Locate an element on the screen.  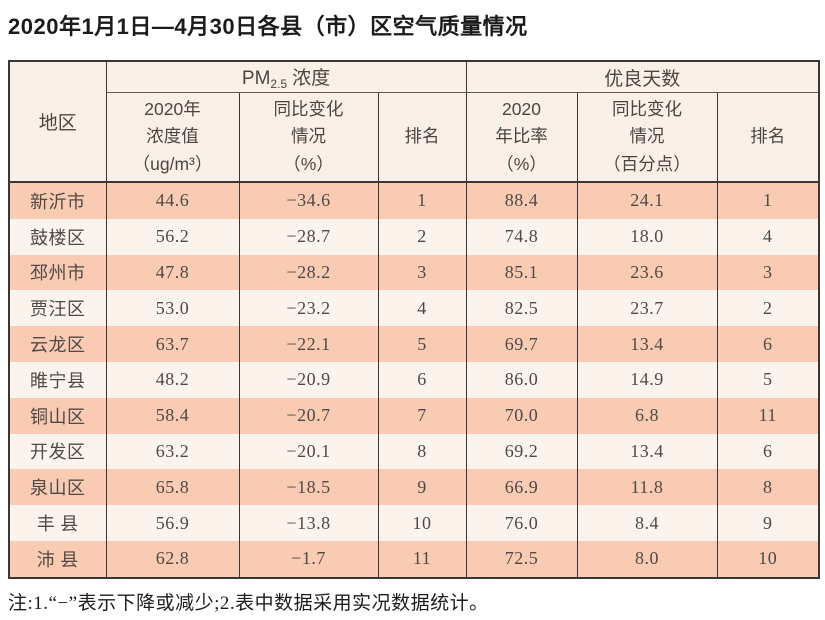
table-row: 丰 县 56.9 −13.8 10 76.0 8.4 9 is located at coordinates (414, 523).